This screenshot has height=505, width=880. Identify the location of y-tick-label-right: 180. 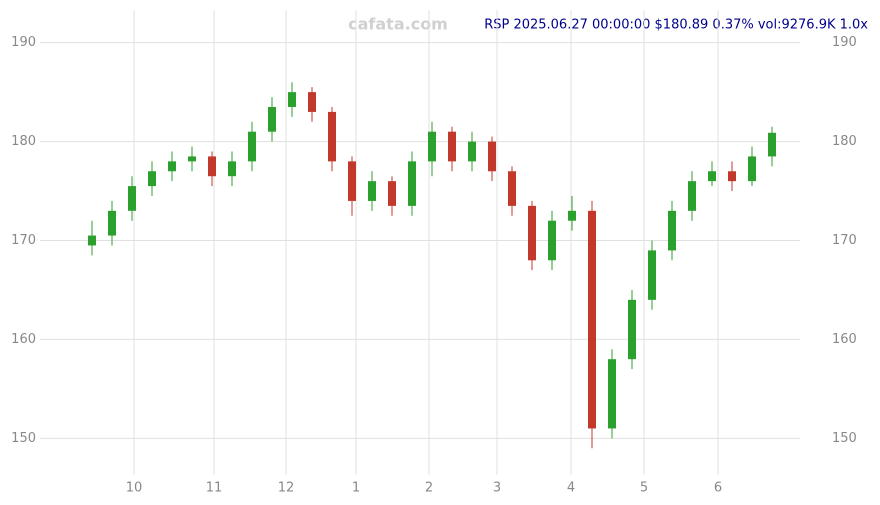
(844, 141).